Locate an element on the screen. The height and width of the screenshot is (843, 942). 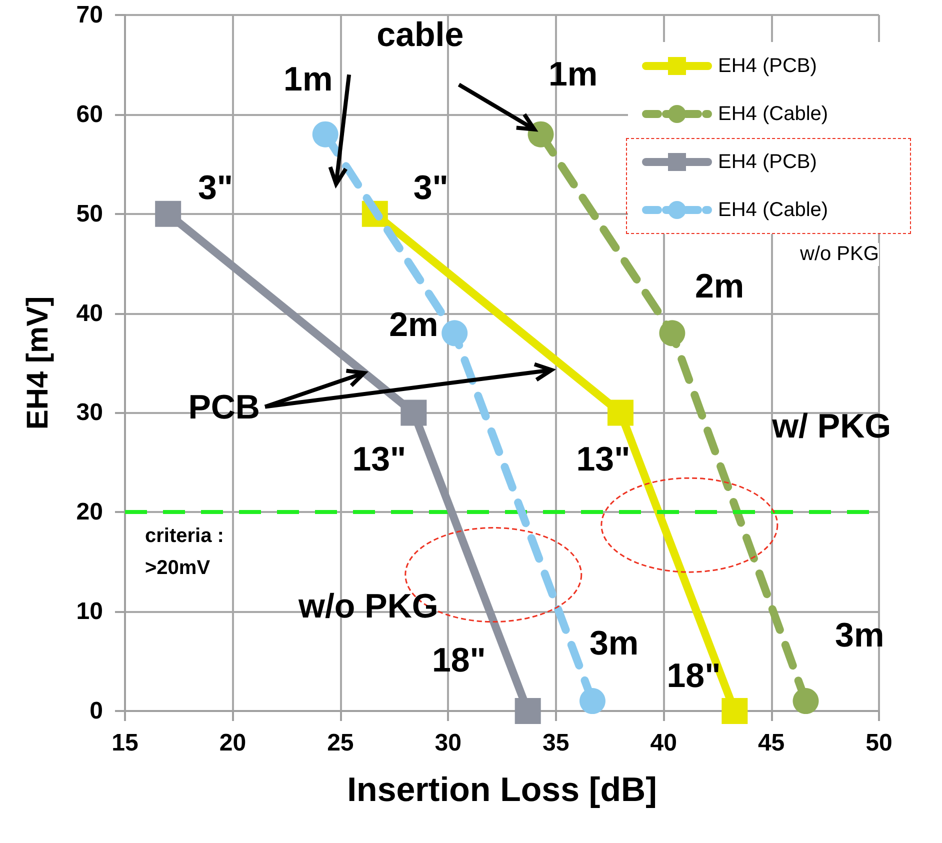
annotation: w/ PKG is located at coordinates (831, 427).